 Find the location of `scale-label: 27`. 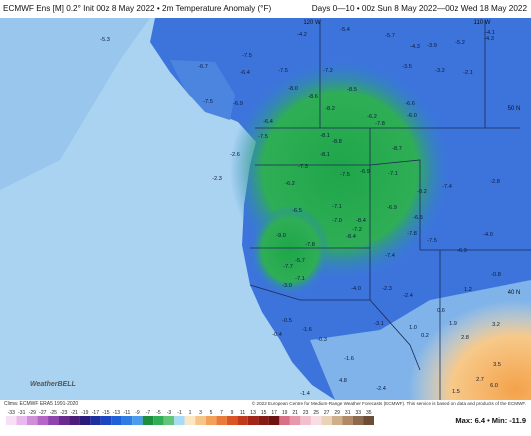

scale-label: 27 is located at coordinates (327, 413).